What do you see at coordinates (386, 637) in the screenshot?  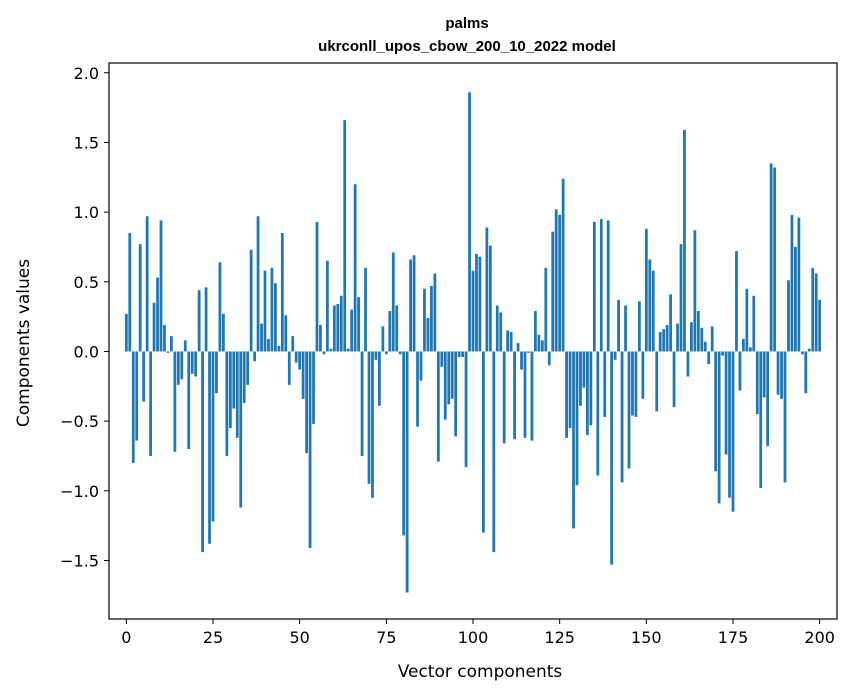 I see `x-tick-label: 75` at bounding box center [386, 637].